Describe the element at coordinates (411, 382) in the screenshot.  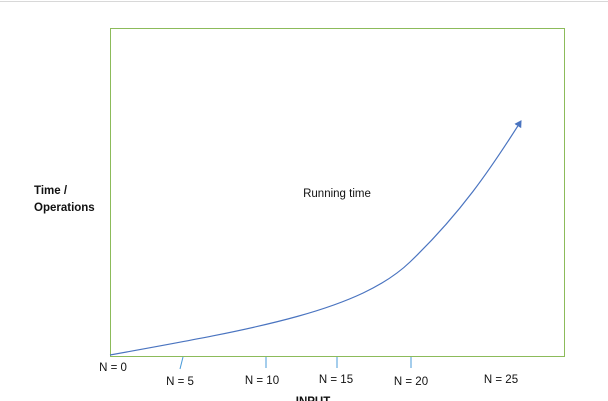
I see `x-label: N = 20` at that location.